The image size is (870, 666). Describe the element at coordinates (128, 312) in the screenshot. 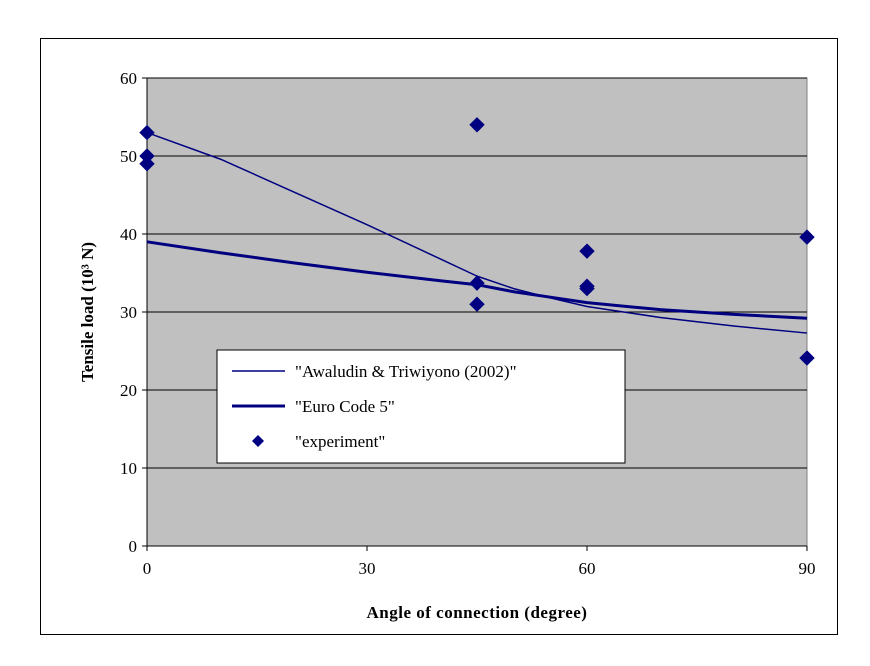

I see `y-tick-label: 30` at that location.